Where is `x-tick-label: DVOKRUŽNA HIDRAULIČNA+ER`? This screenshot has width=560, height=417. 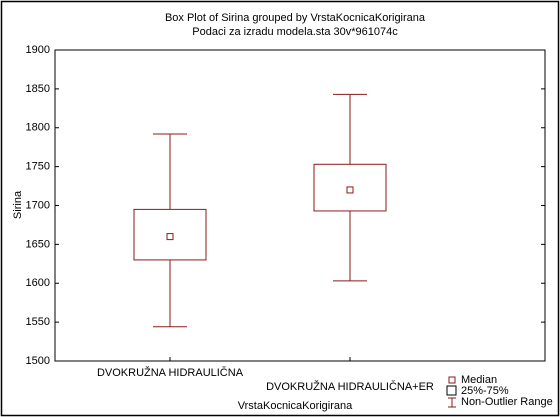 x-tick-label: DVOKRUŽNA HIDRAULIČNA+ER is located at coordinates (350, 386).